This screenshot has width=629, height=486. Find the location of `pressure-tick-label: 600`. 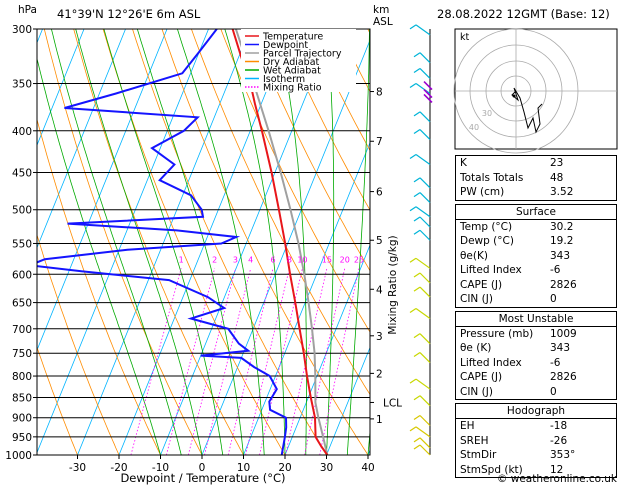

pressure-tick-label: 600 is located at coordinates (22, 275).